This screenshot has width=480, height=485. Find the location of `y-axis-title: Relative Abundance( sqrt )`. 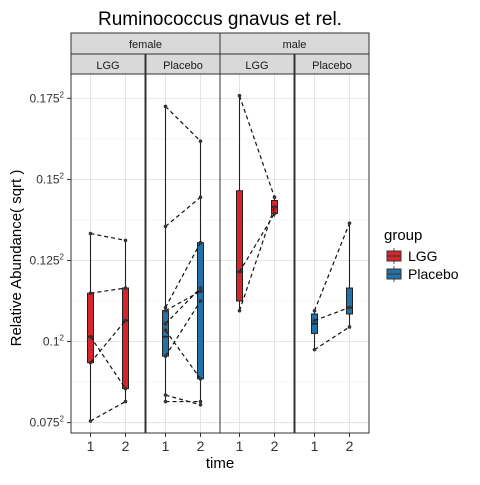

y-axis-title: Relative Abundance( sqrt ) is located at coordinates (16, 258).